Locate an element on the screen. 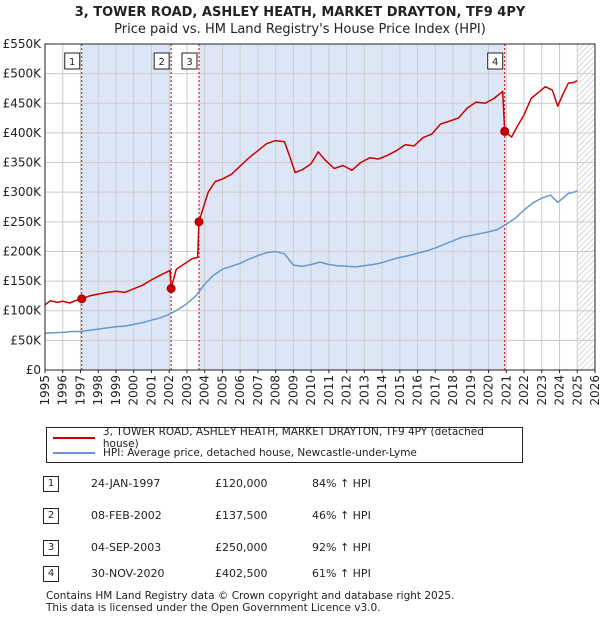  sale-1-point is located at coordinates (82, 299).